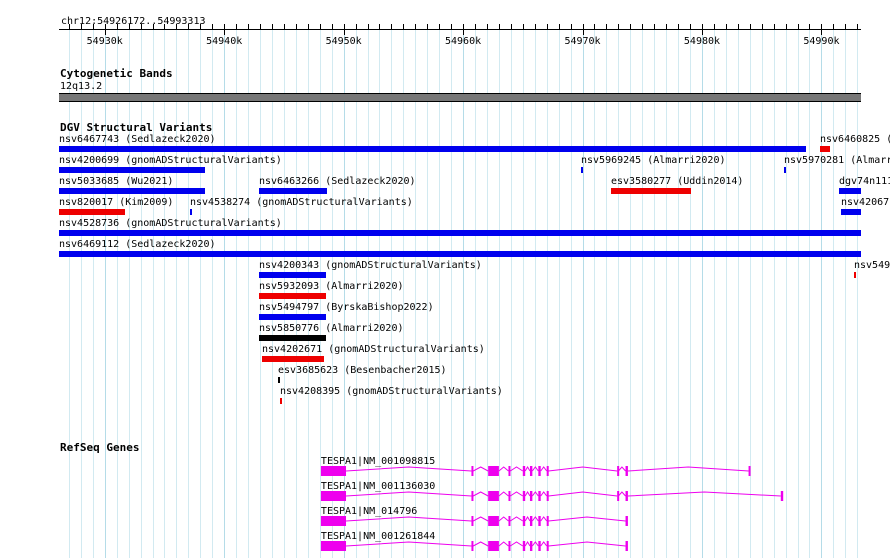 The image size is (890, 558). What do you see at coordinates (677, 181) in the screenshot?
I see `variant-label: esv3580277 (Uddin2014)` at bounding box center [677, 181].